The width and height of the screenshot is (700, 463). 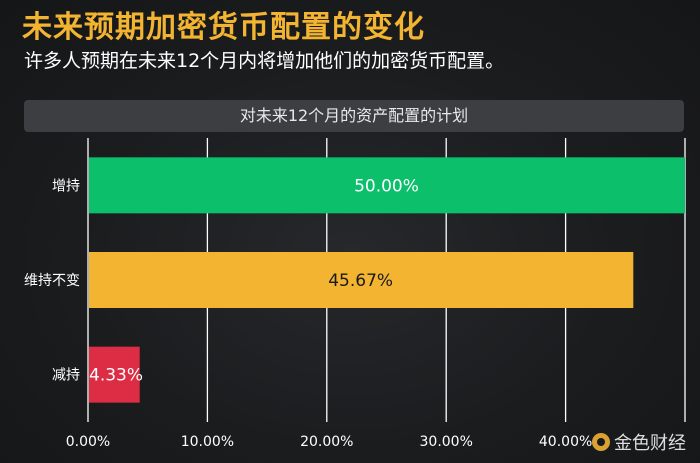 I want to click on chart-title: 对未来12个月的资产配置的计划, so click(x=354, y=116).